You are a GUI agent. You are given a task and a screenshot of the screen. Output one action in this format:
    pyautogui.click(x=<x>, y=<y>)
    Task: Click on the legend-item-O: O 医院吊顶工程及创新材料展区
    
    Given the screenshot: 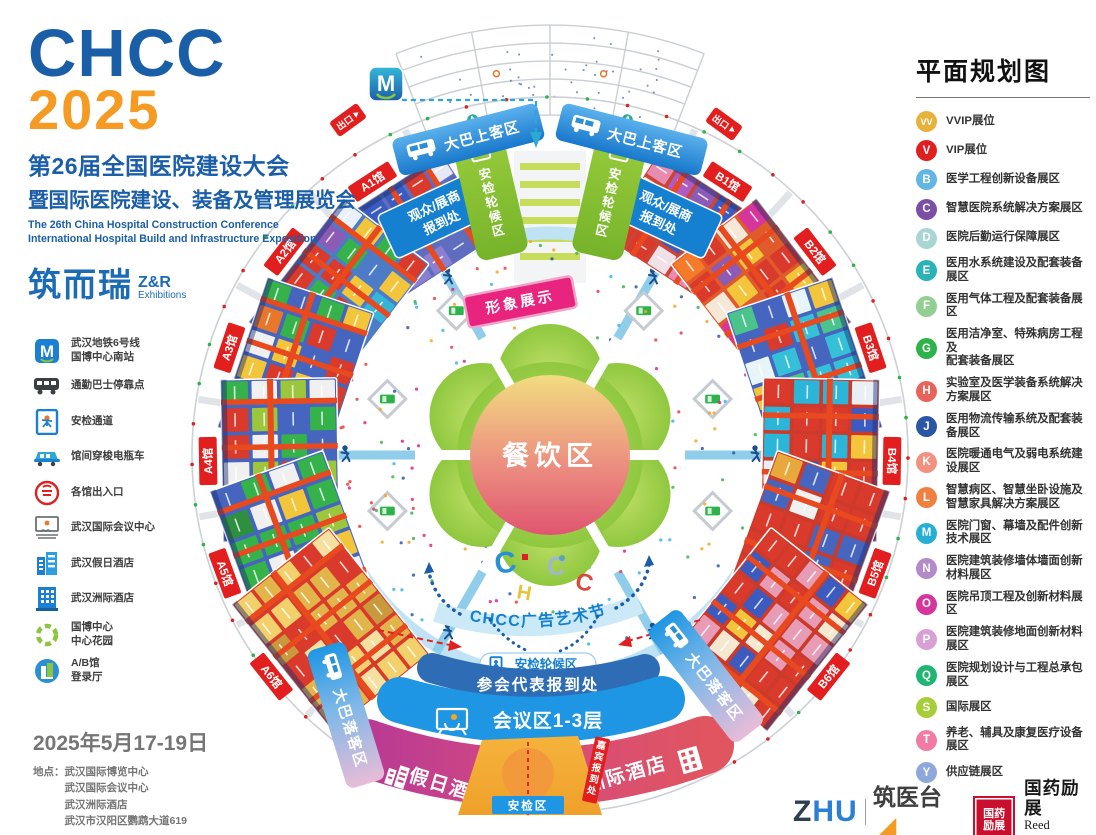 What is the action you would take?
    pyautogui.click(x=1003, y=604)
    